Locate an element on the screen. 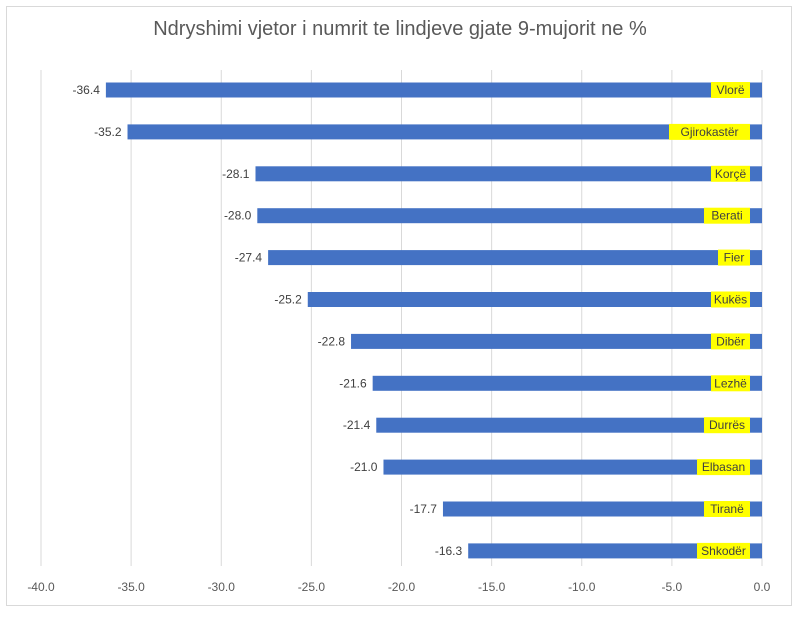 This screenshot has height=618, width=800. x-tick-label: -20.0 is located at coordinates (402, 587).